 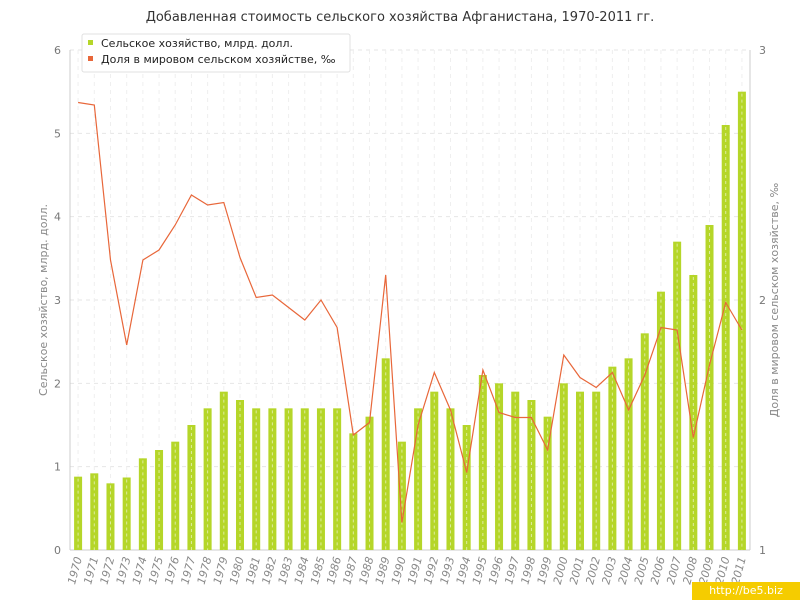 I want to click on legend-bar-swatch, so click(x=90, y=42).